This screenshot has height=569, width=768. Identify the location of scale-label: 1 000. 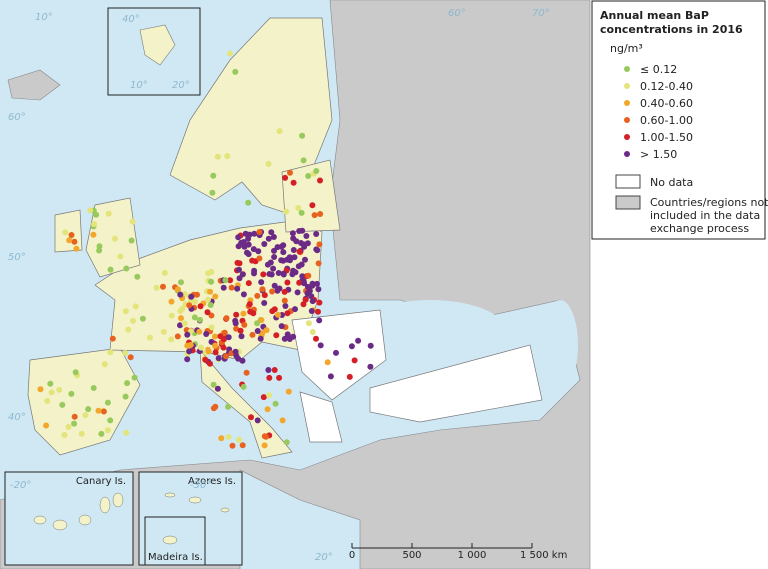
(472, 555).